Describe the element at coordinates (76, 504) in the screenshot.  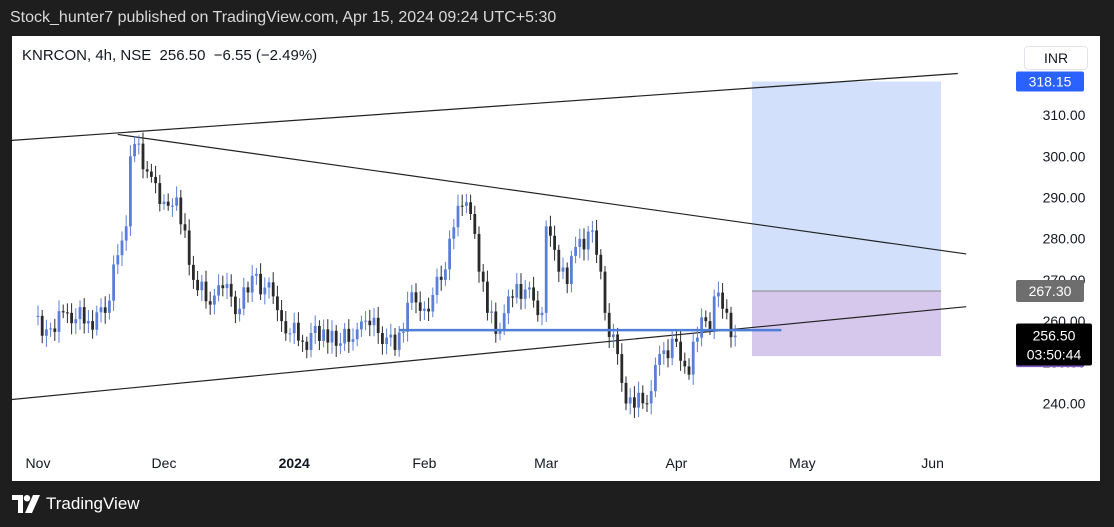
I see `footer: TradingView` at that location.